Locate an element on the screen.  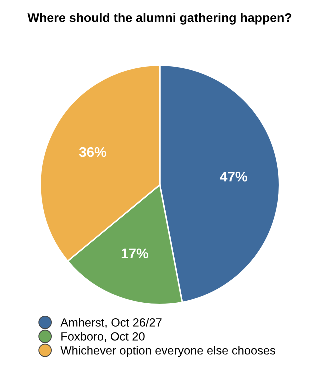
chart-title: Where should the alumni gathering happen? is located at coordinates (160, 19).